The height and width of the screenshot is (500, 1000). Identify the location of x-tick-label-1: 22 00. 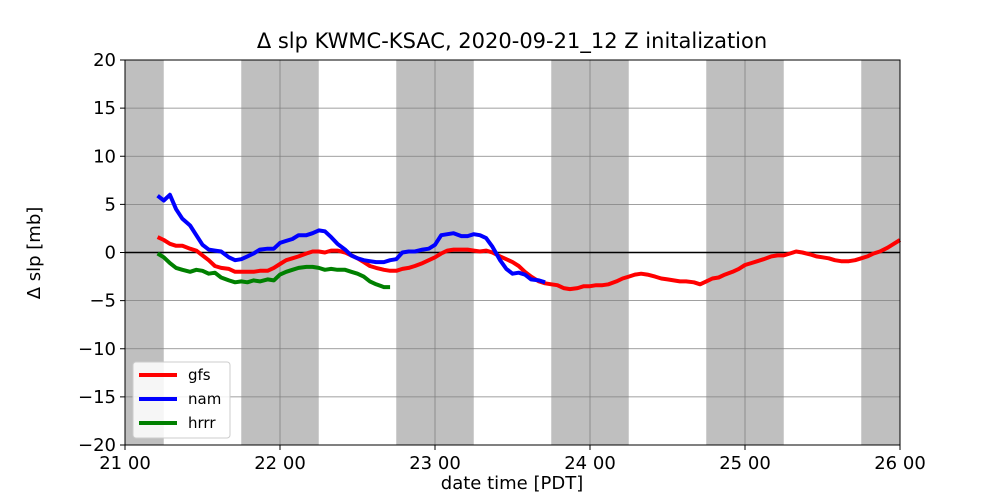
(280, 463).